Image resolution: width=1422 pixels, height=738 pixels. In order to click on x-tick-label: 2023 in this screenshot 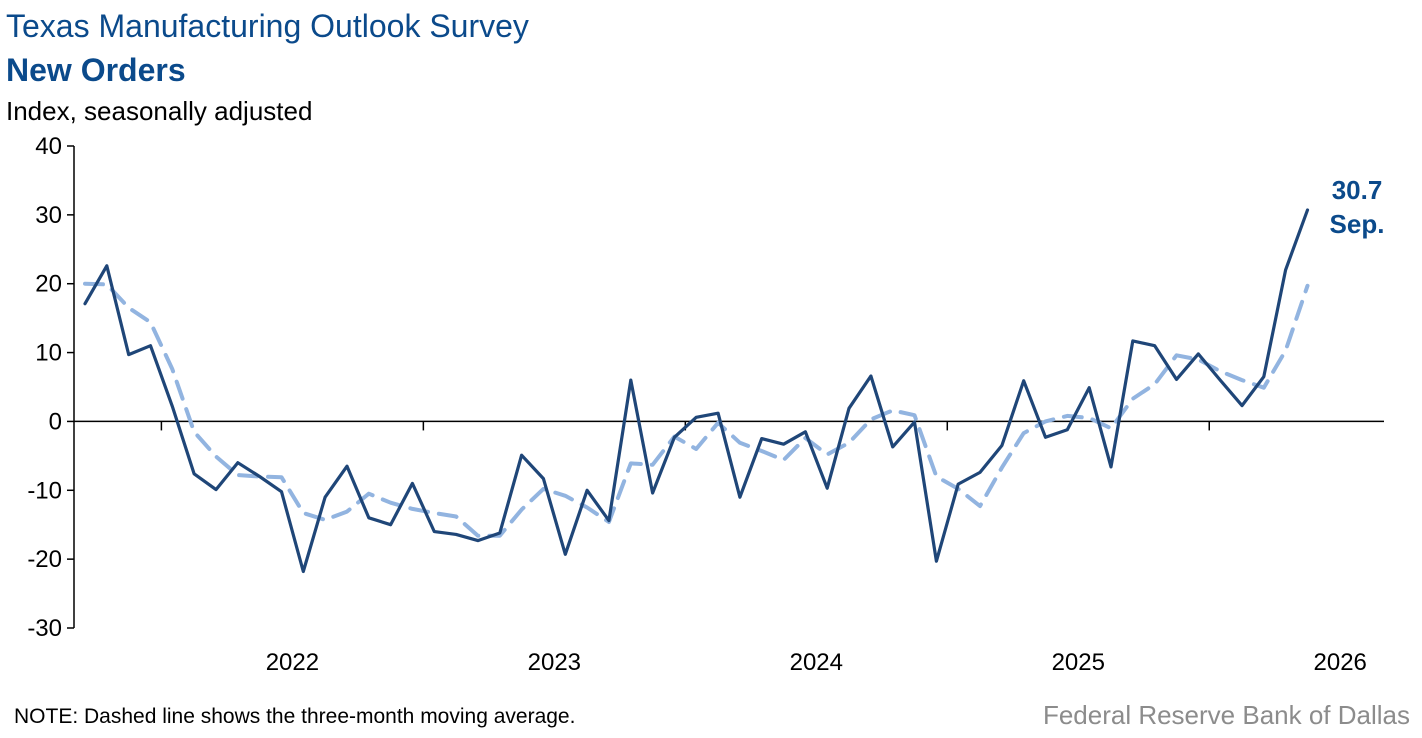, I will do `click(554, 662)`.